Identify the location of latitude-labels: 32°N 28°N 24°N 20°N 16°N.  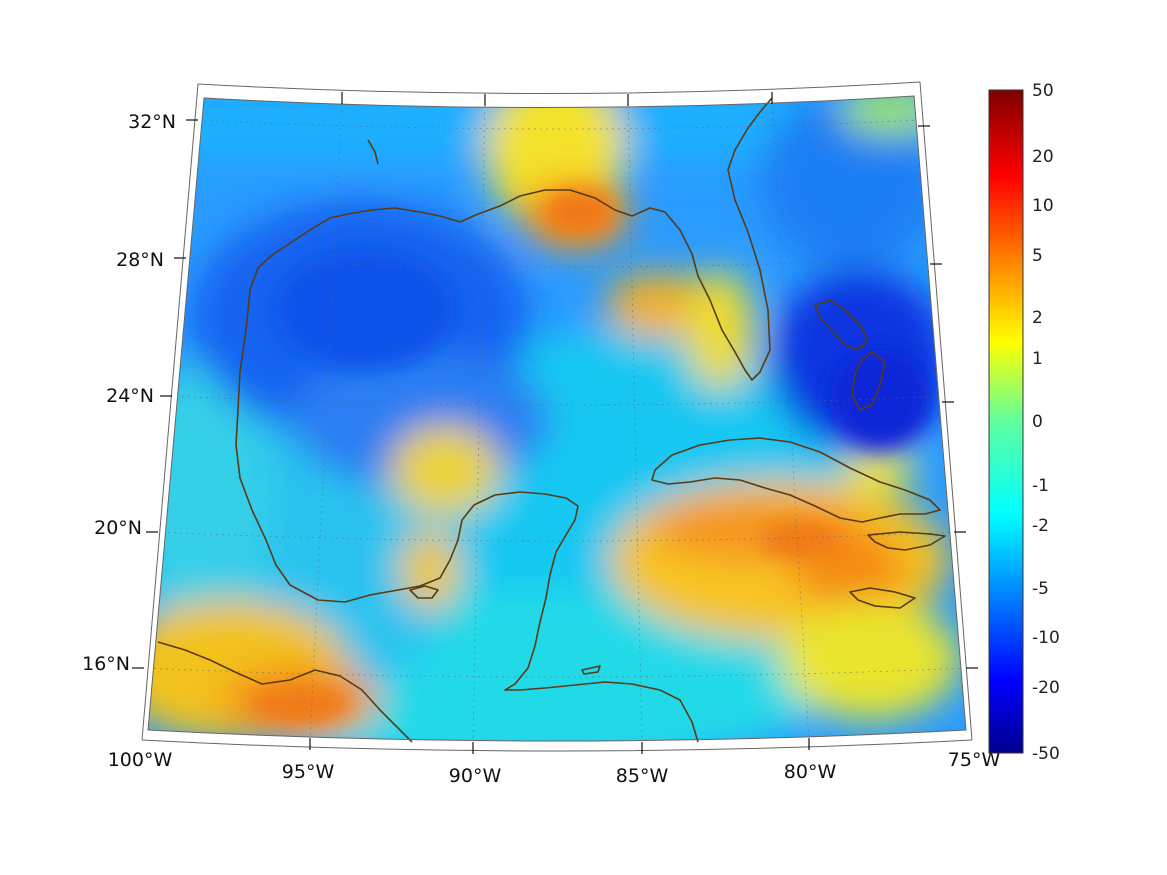
(129, 393).